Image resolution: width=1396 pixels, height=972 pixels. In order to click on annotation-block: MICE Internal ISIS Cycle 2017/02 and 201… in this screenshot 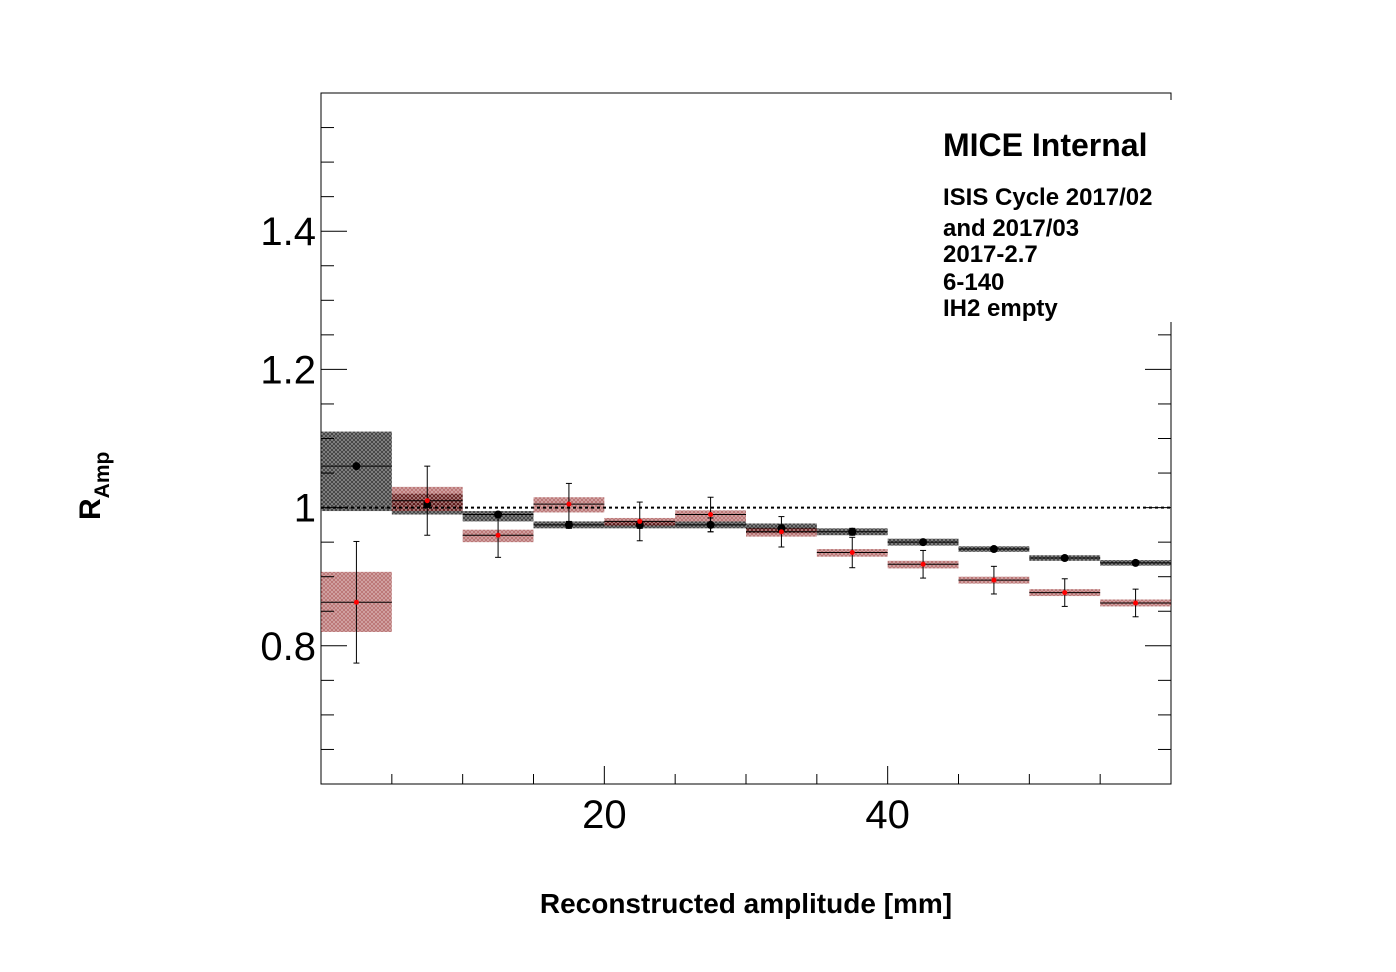, I will do `click(1047, 224)`.